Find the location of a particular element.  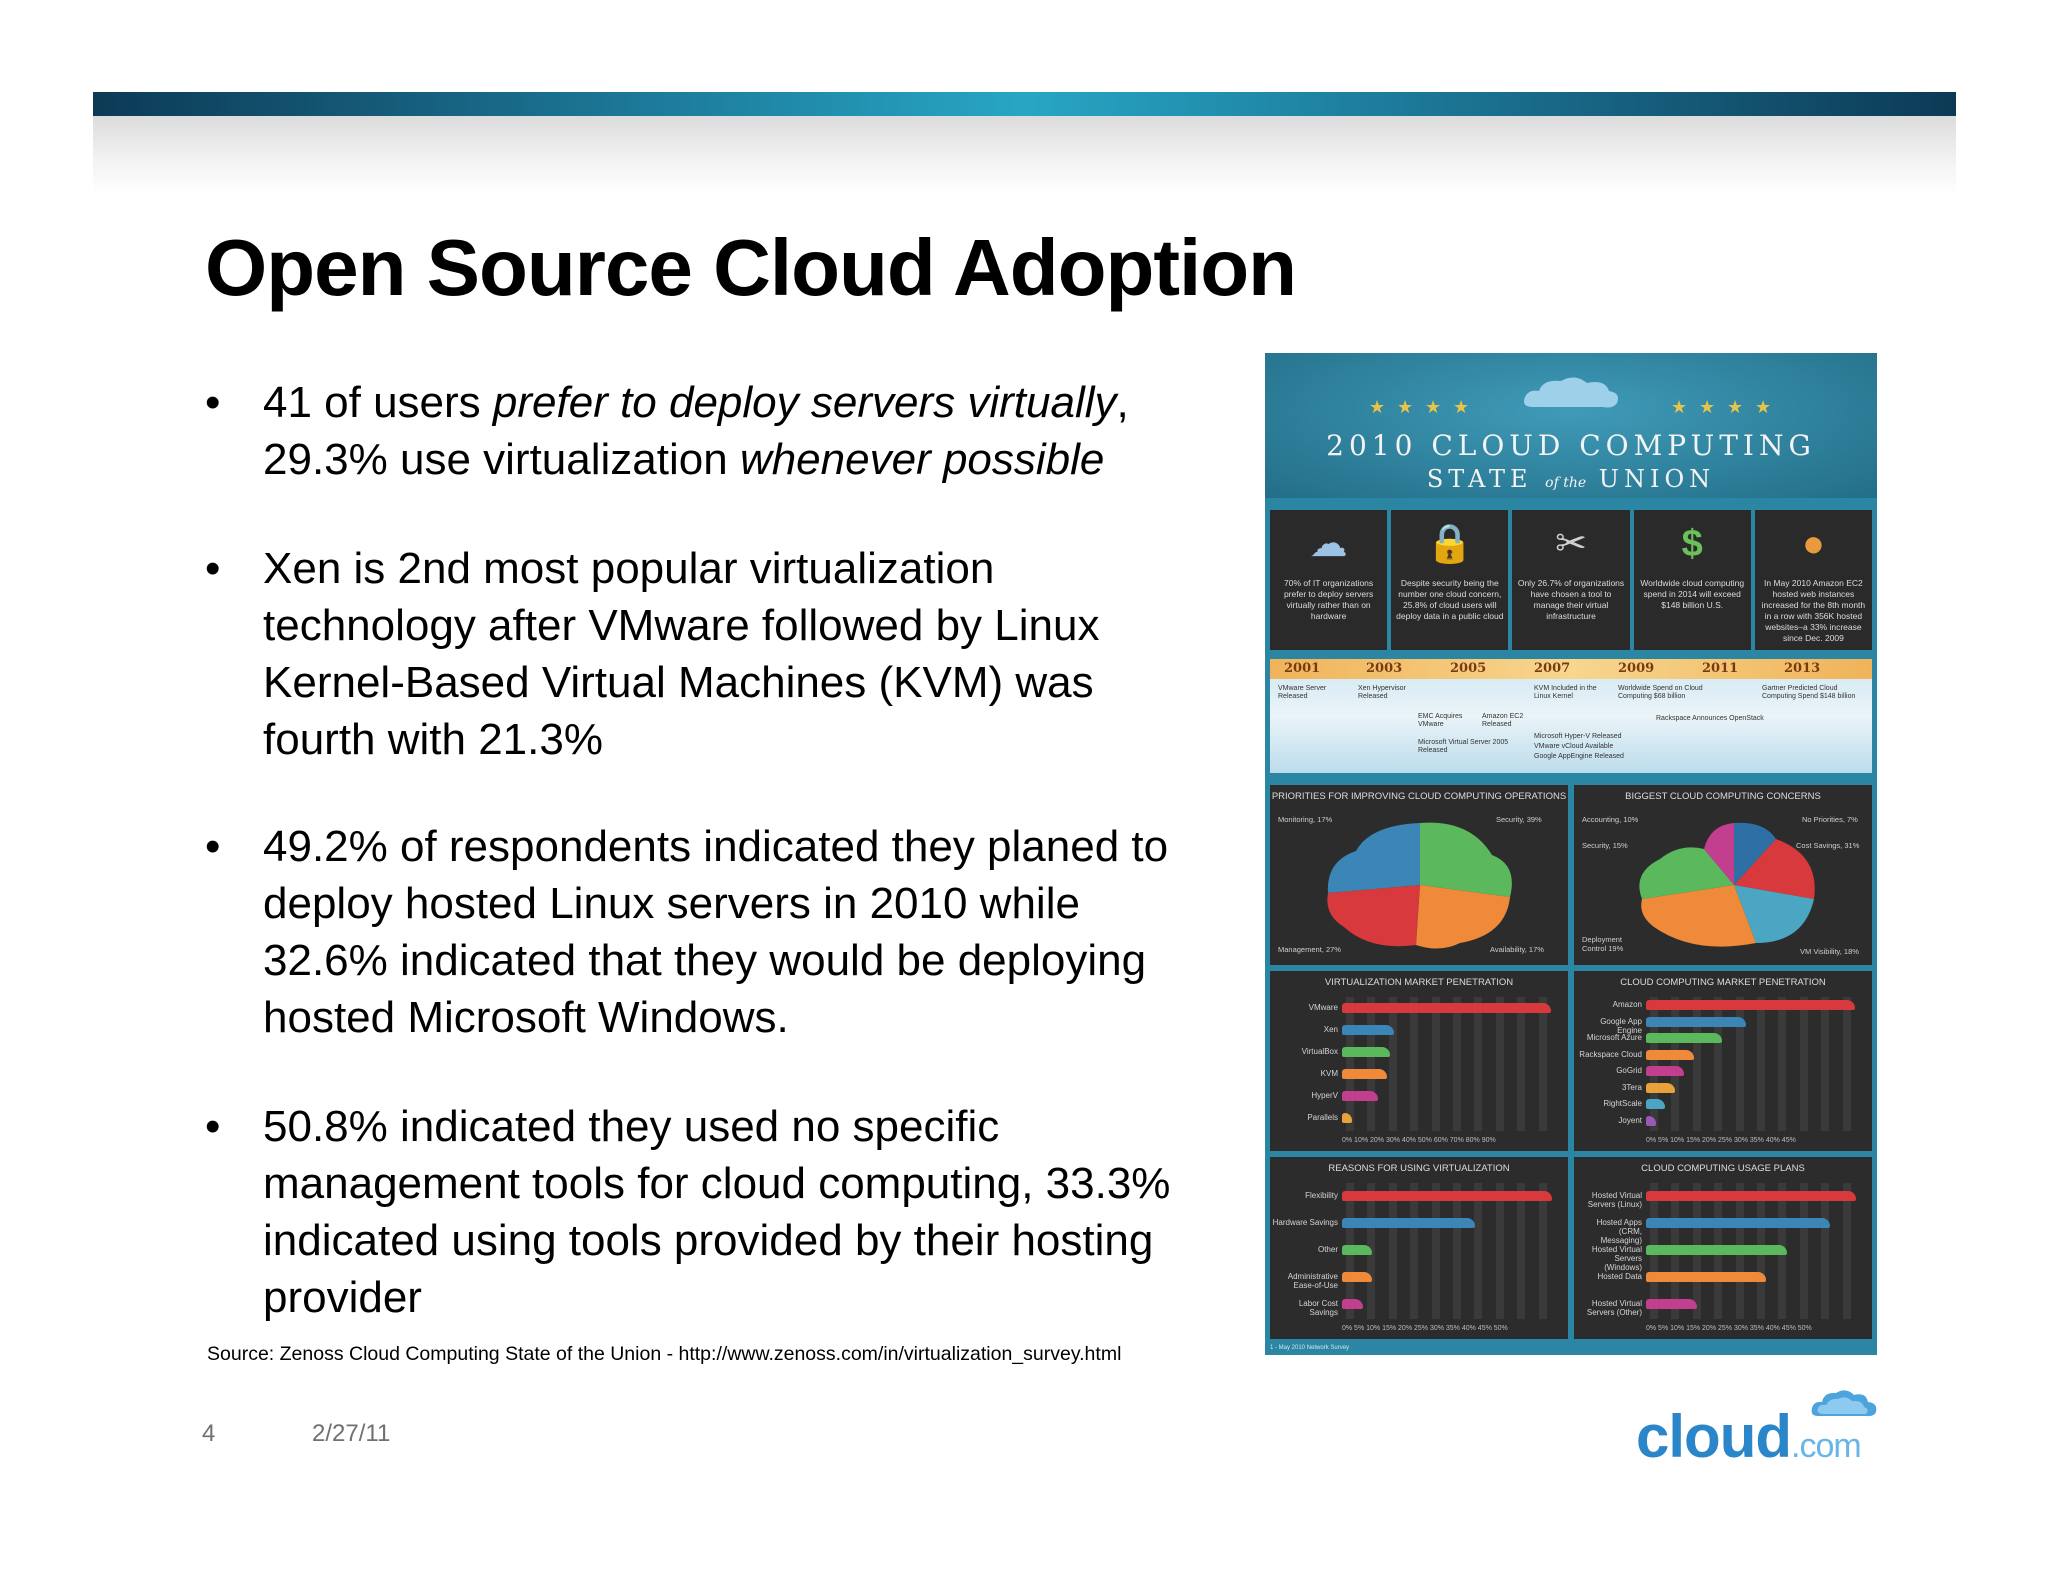

timeline-event: VMware Server Released is located at coordinates (1302, 692).